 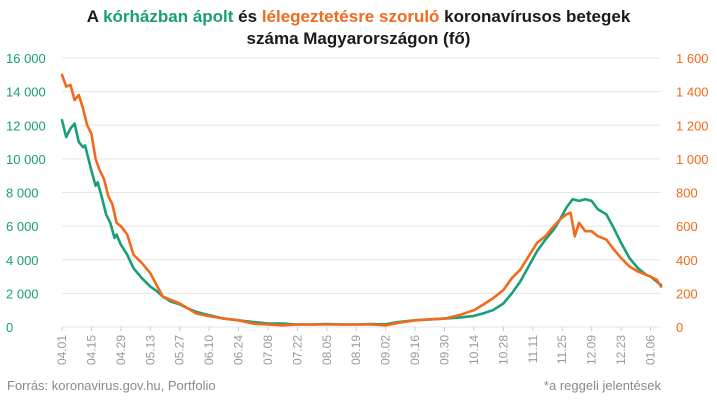 I want to click on x-tick-label: 04.15, so click(x=91, y=350).